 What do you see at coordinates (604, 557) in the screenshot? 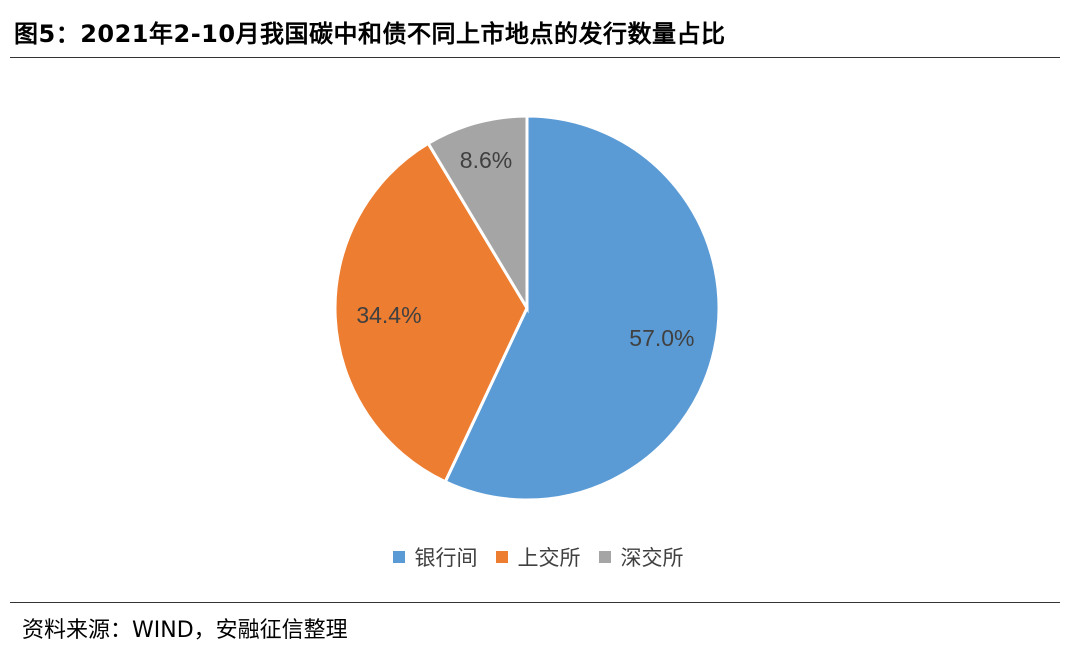
I see `legend-swatch-shenjiaosuo` at bounding box center [604, 557].